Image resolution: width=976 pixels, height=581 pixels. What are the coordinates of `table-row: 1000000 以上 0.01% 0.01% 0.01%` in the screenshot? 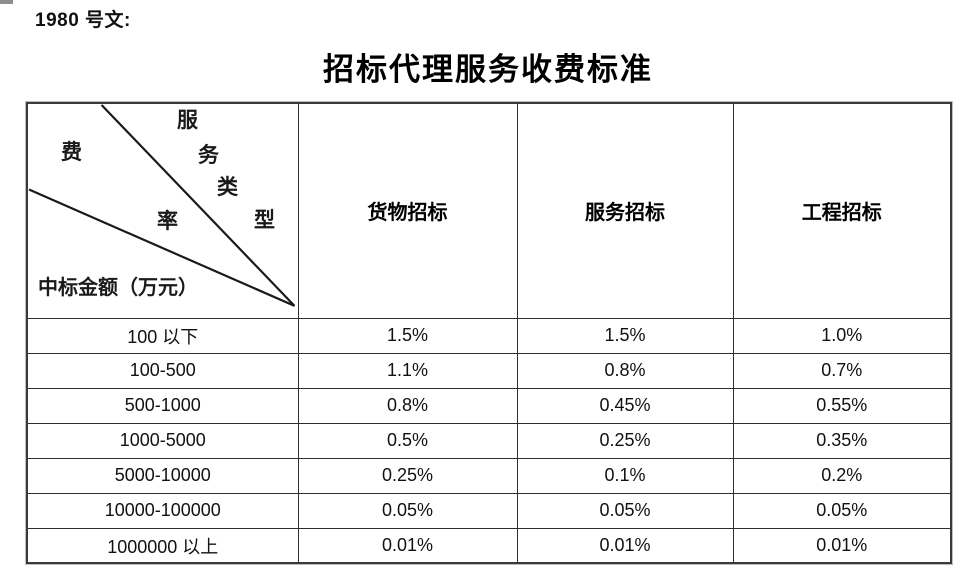 It's located at (489, 545).